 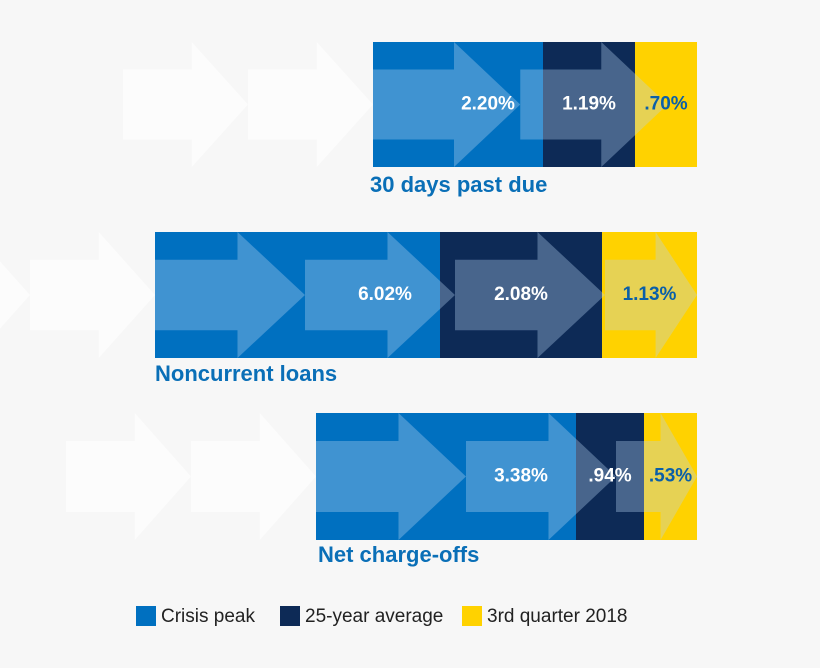 What do you see at coordinates (557, 616) in the screenshot?
I see `legend-label: 3rd quarter 2018` at bounding box center [557, 616].